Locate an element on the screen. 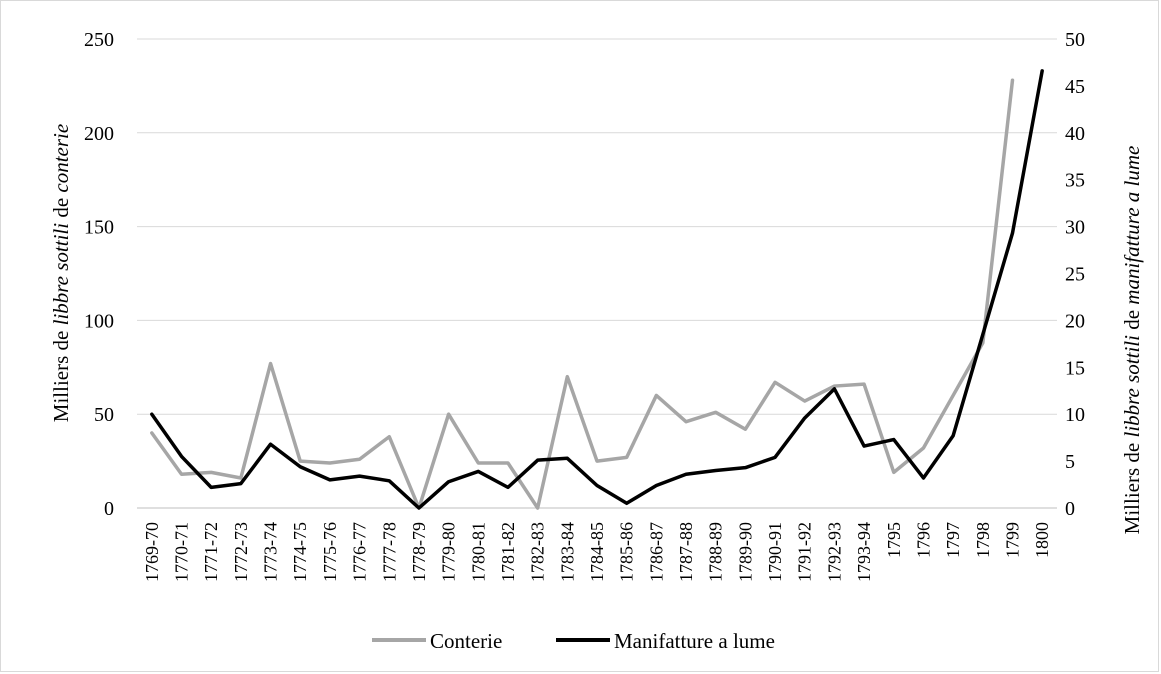  x-tick-label: 1783-84 is located at coordinates (567, 552).